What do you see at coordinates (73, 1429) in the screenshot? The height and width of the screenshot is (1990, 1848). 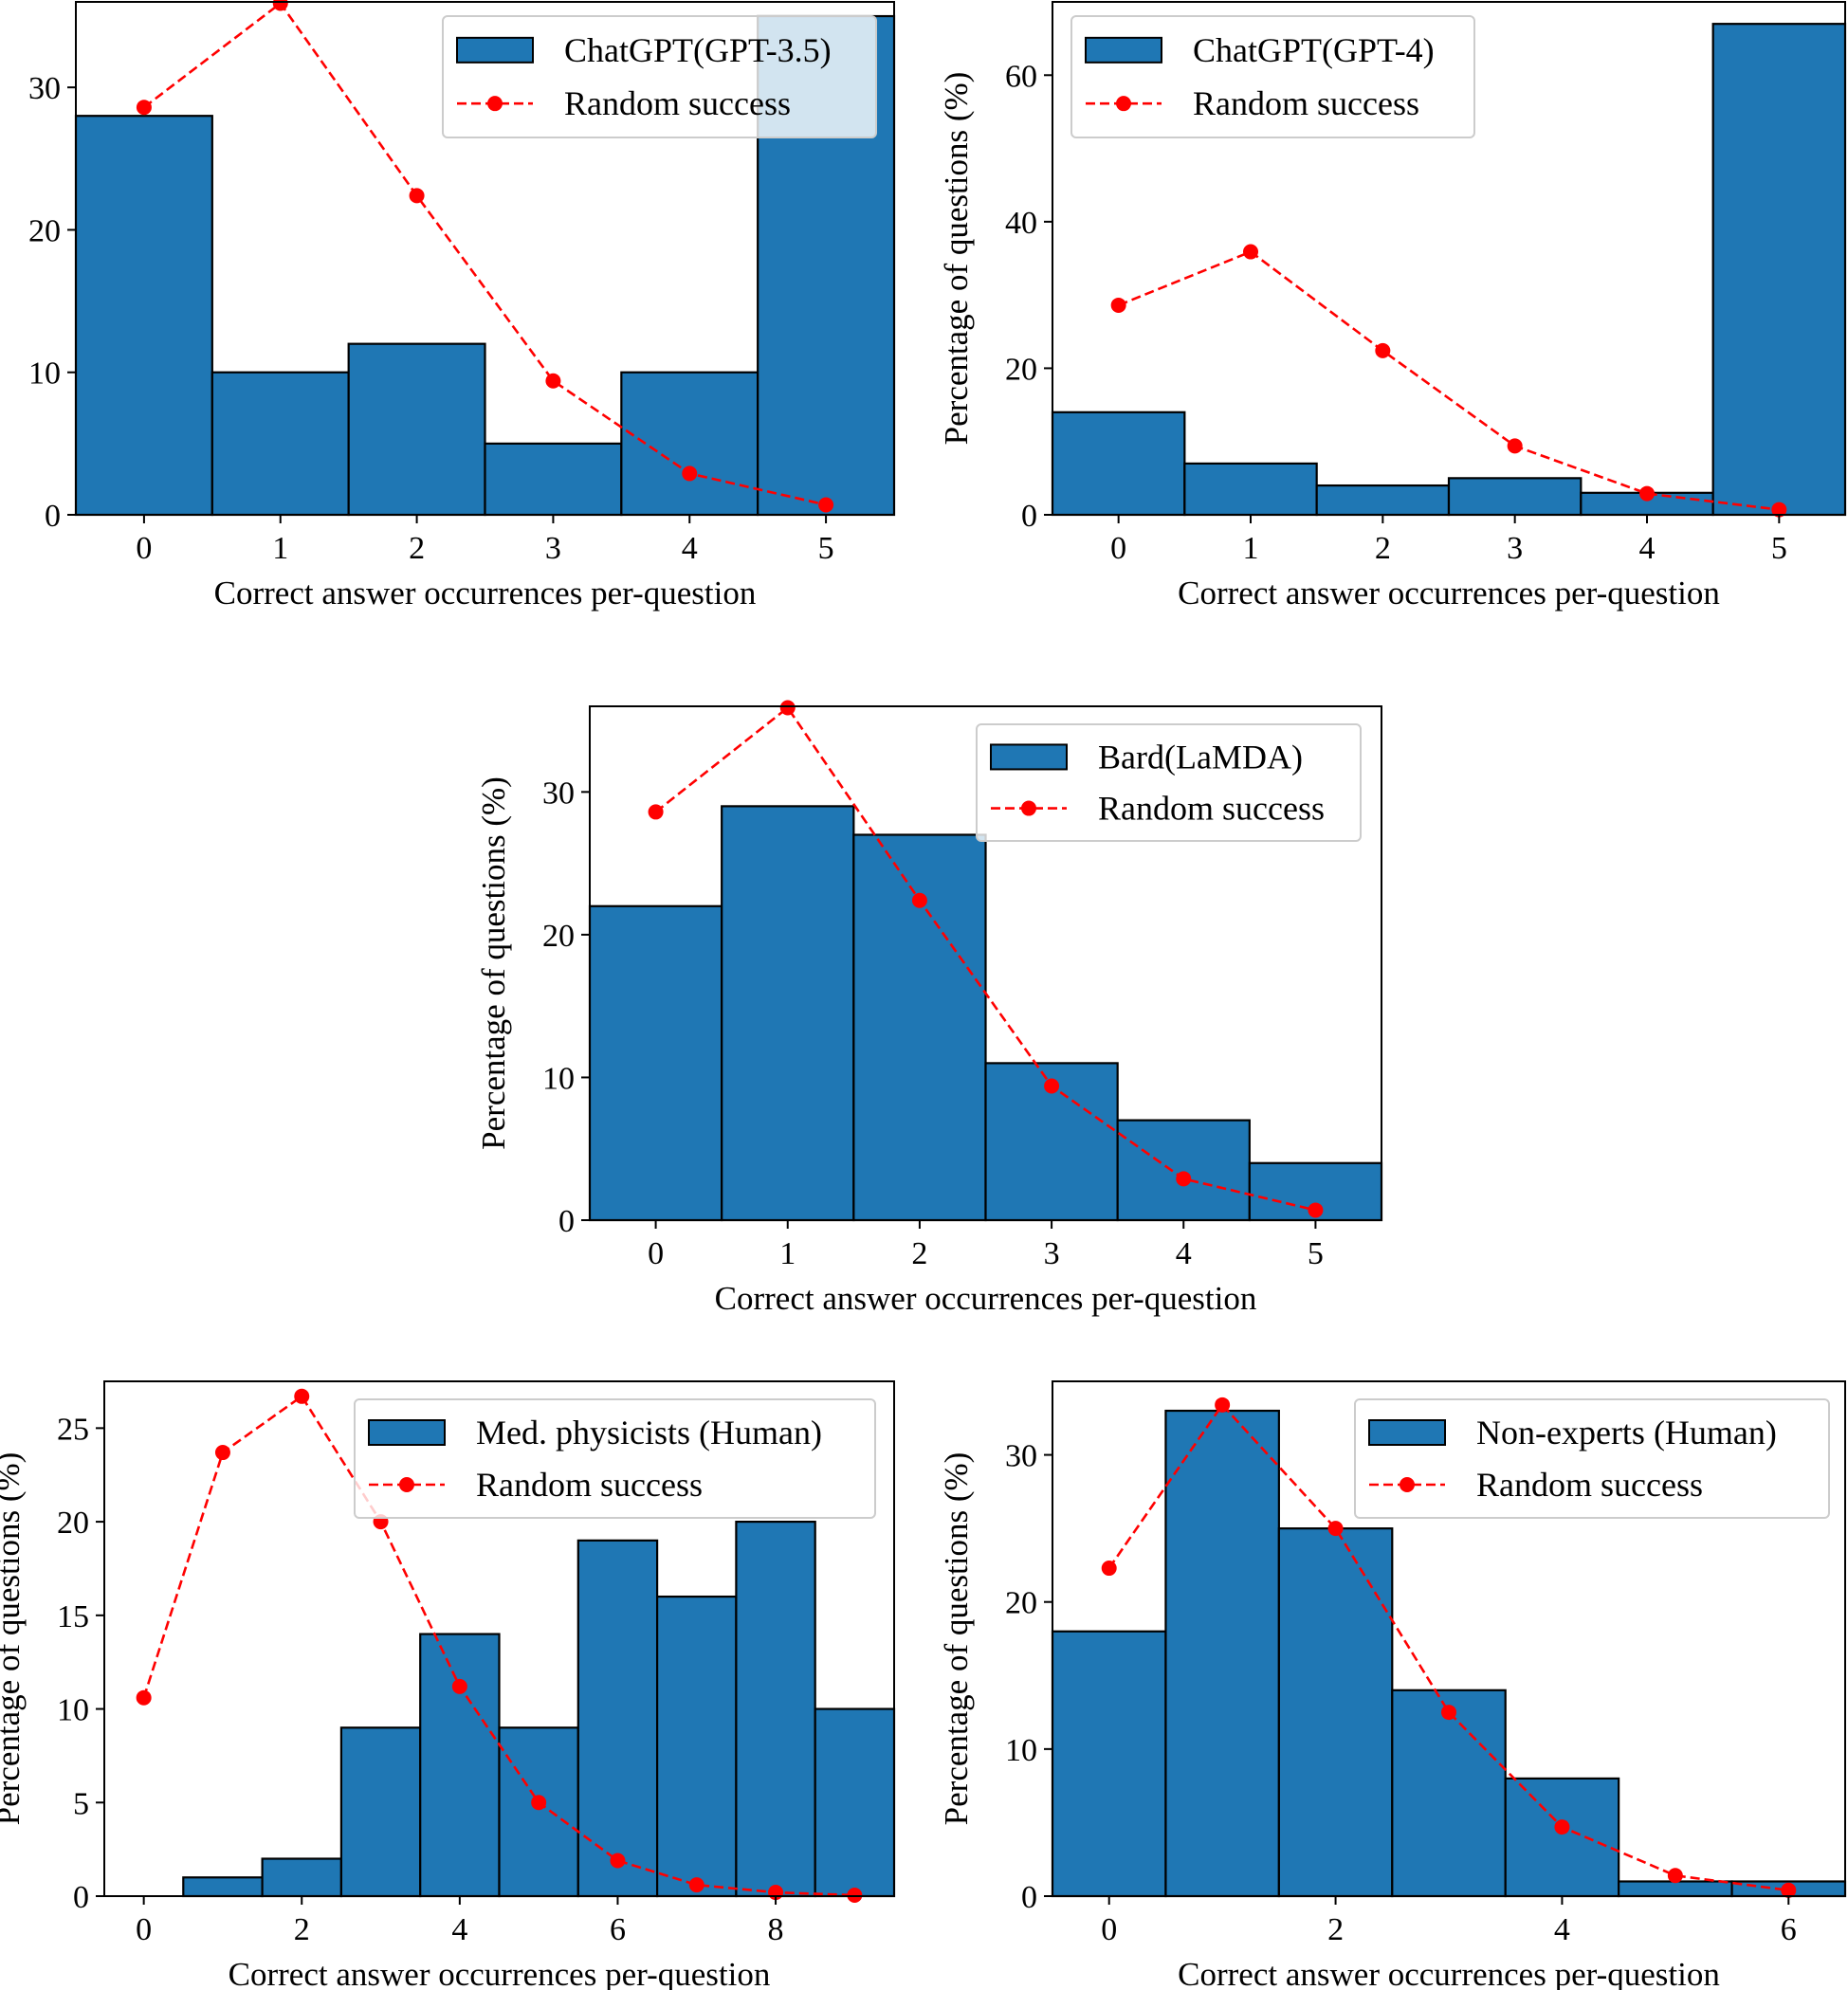 I see `y-tick-label: 25` at bounding box center [73, 1429].